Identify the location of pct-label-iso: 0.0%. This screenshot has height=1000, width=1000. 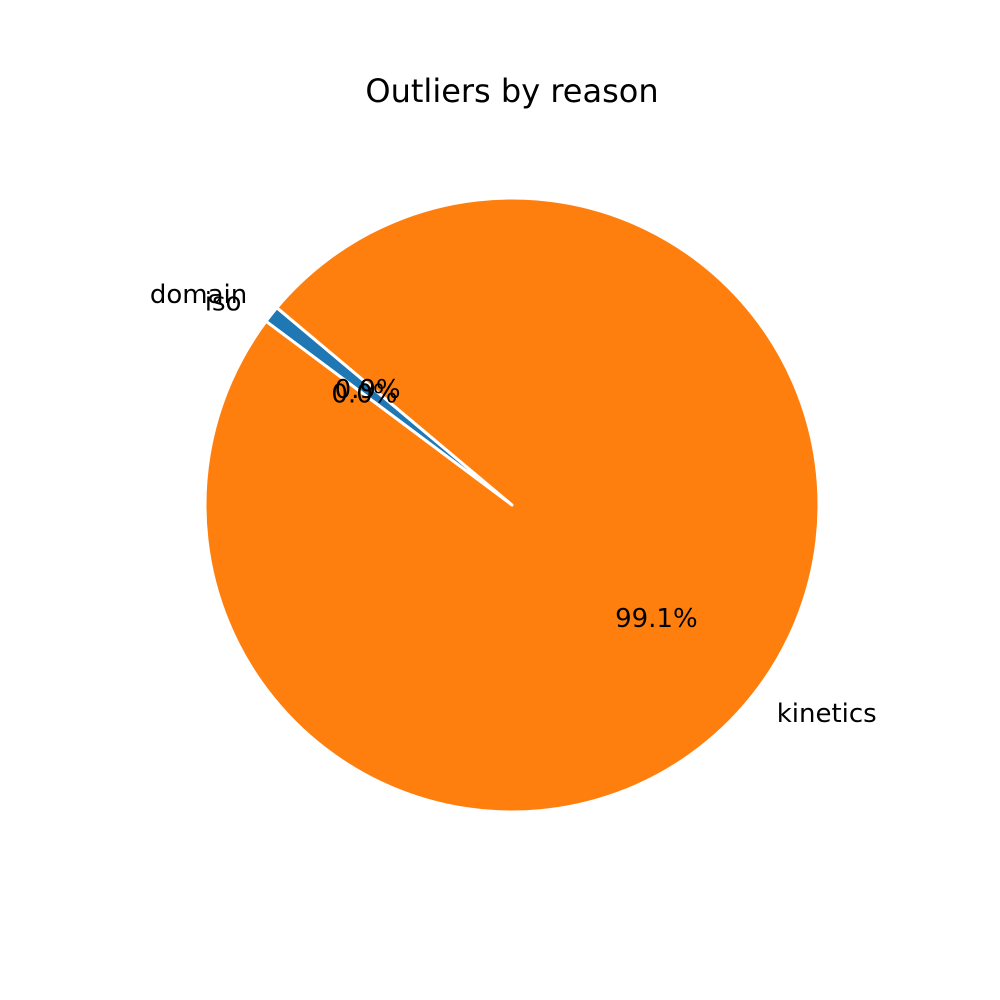
(364, 394).